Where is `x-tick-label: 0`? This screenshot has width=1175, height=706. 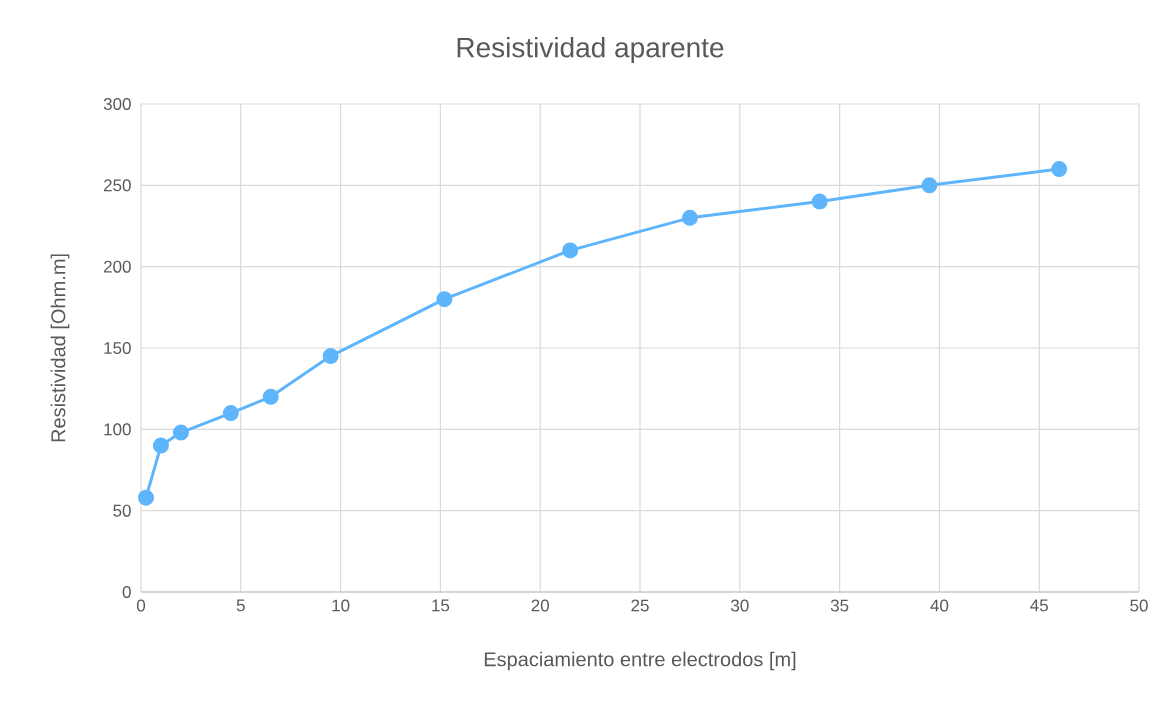
x-tick-label: 0 is located at coordinates (141, 605).